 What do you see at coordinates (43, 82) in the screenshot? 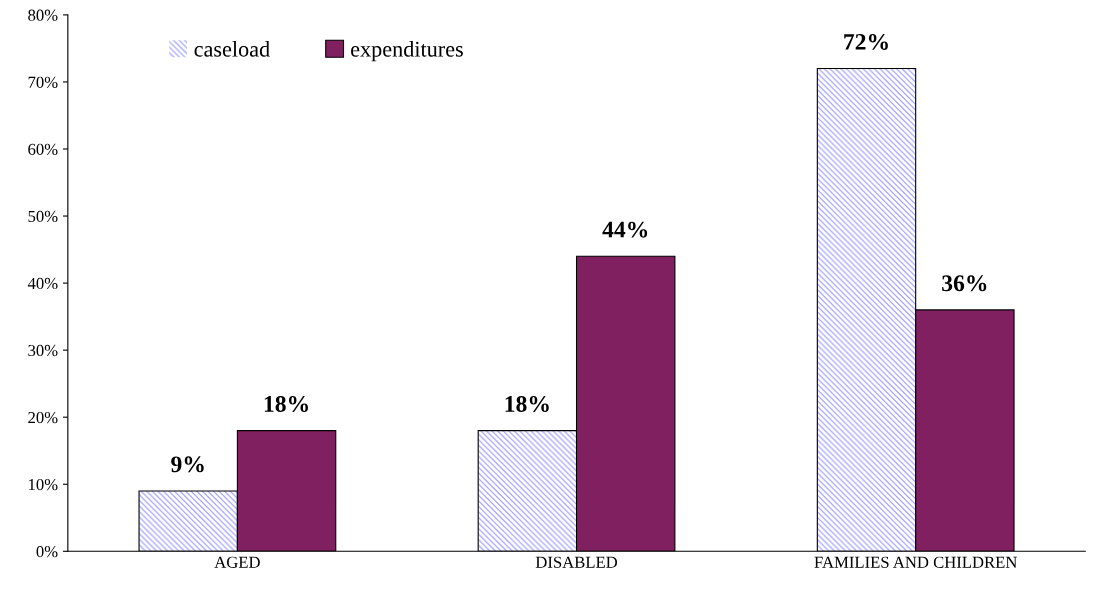
I see `y-tick-label: 70%` at bounding box center [43, 82].